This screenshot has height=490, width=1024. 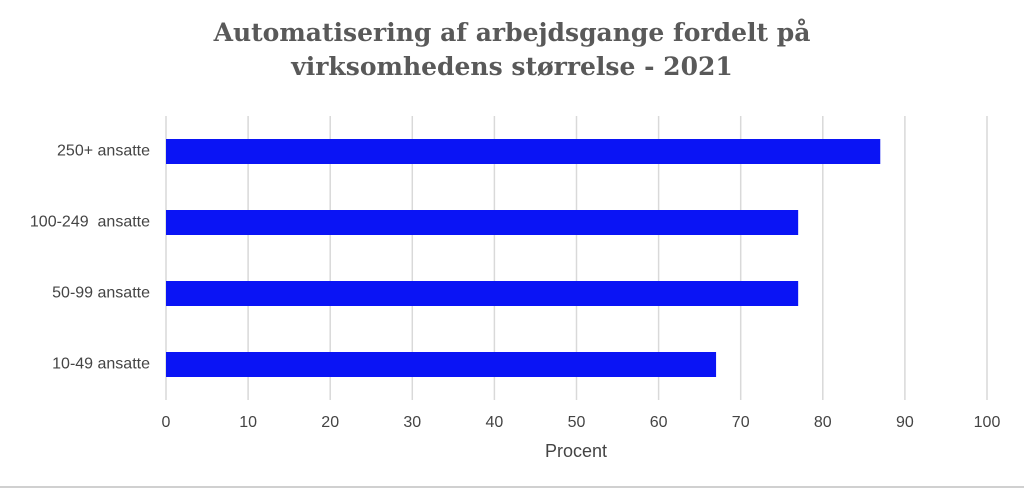 What do you see at coordinates (823, 422) in the screenshot?
I see `x-tick-label: 80` at bounding box center [823, 422].